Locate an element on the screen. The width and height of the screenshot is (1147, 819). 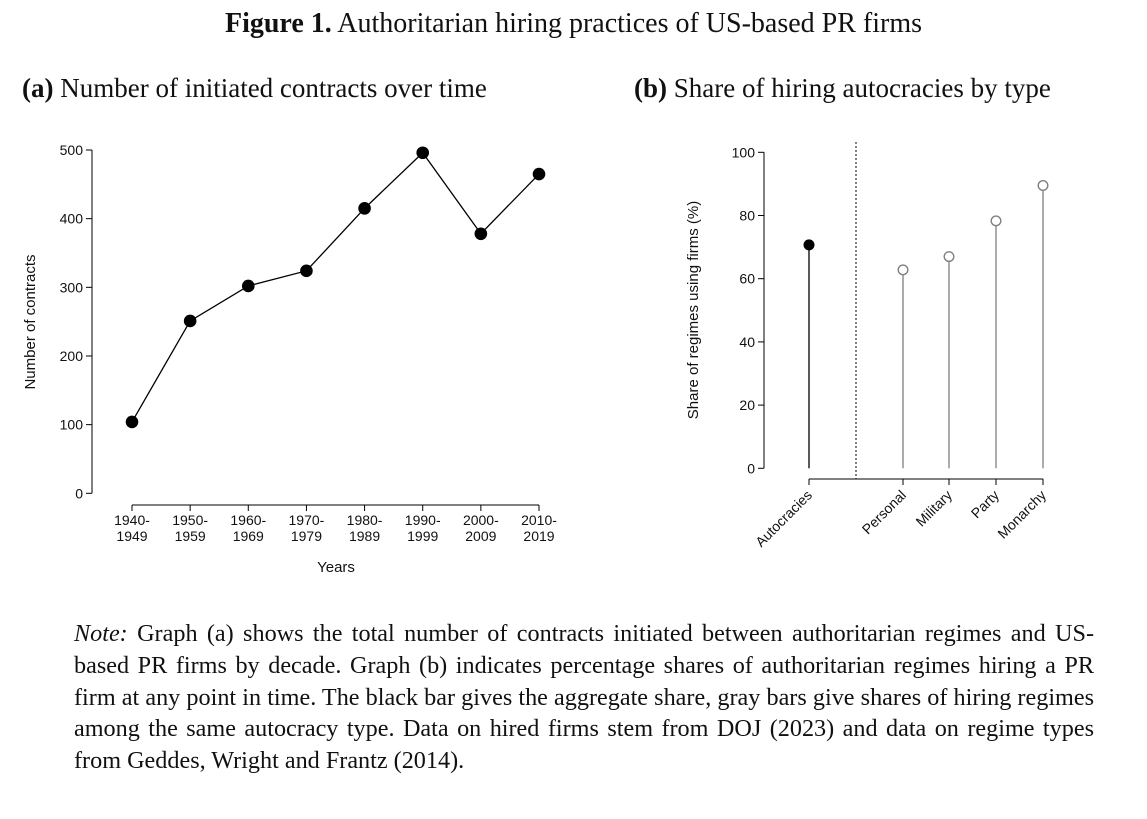
x-tick-label: 1970- is located at coordinates (307, 520).